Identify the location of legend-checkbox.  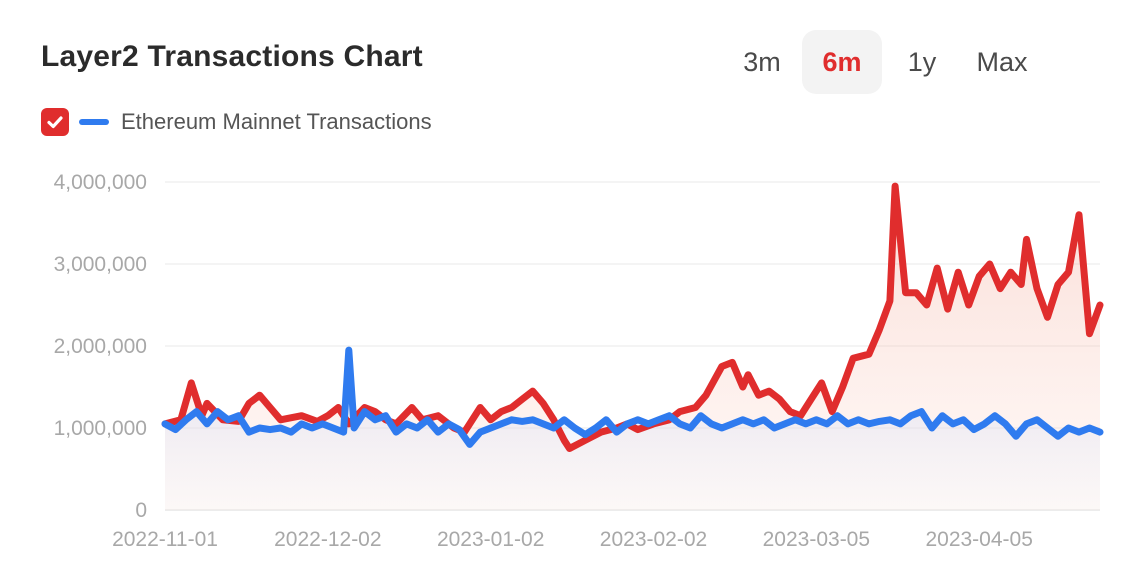
(55, 122).